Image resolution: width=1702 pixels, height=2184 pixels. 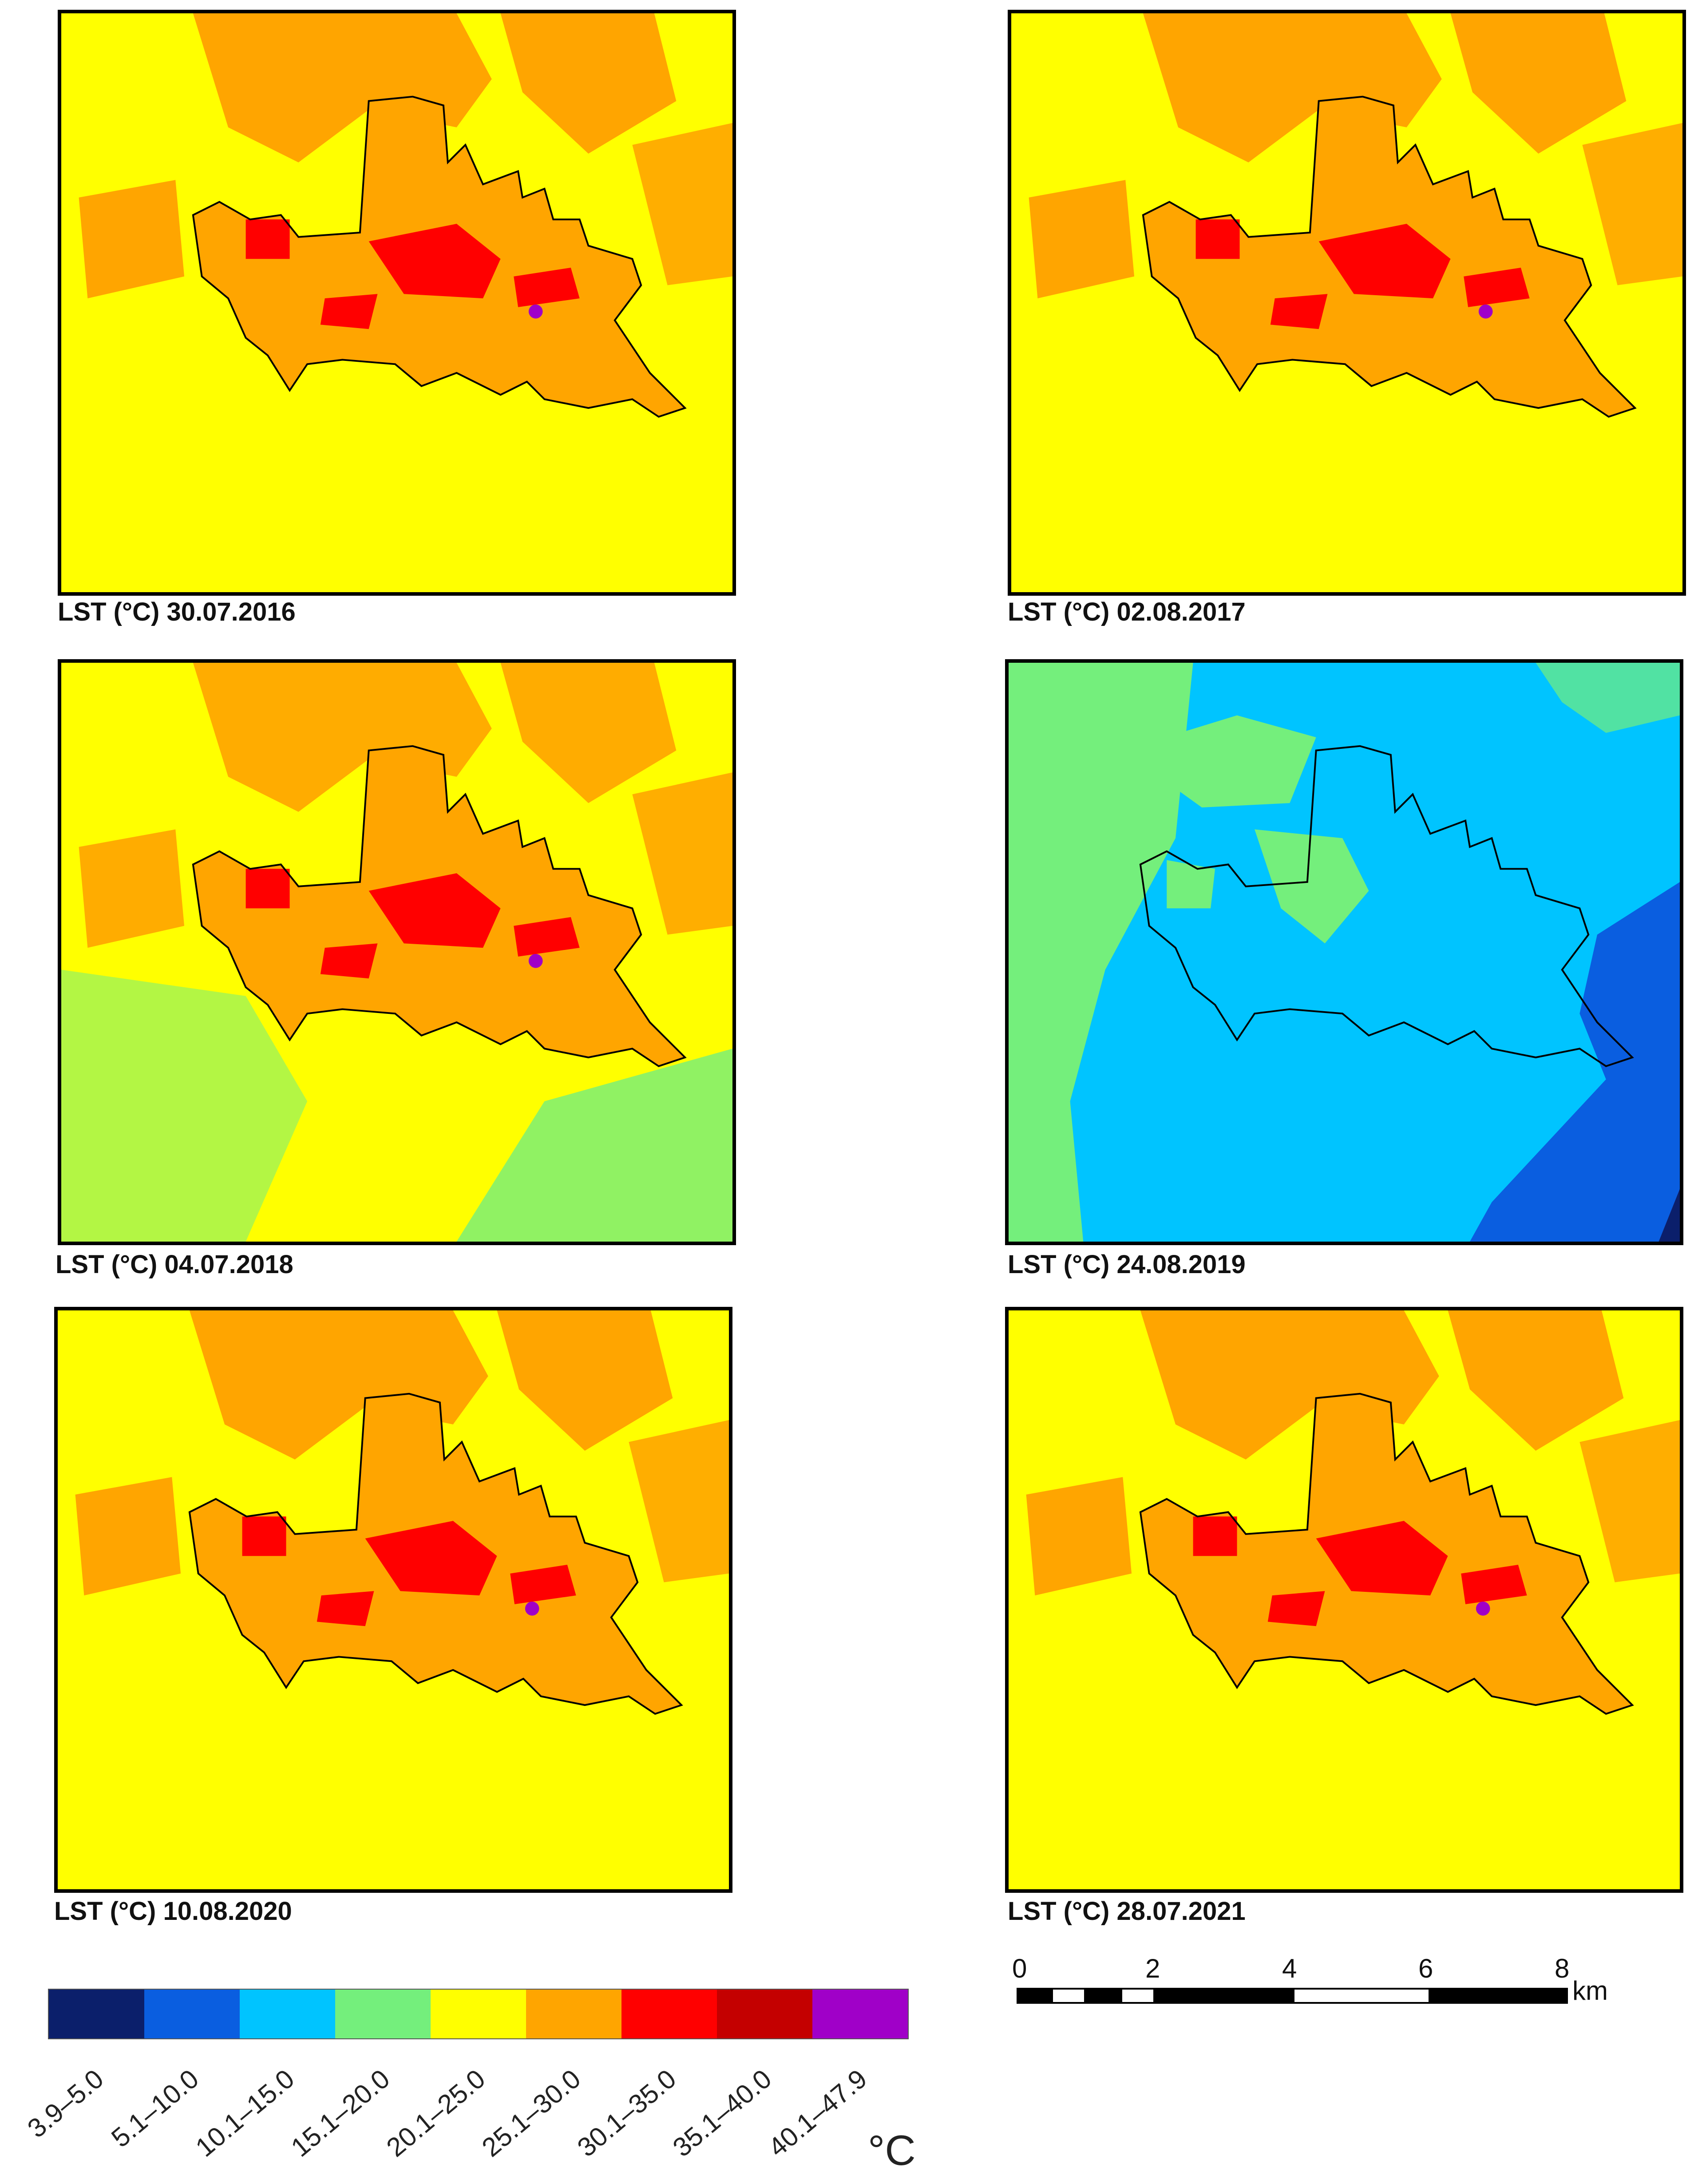 I want to click on map-panel-2020, so click(x=393, y=1600).